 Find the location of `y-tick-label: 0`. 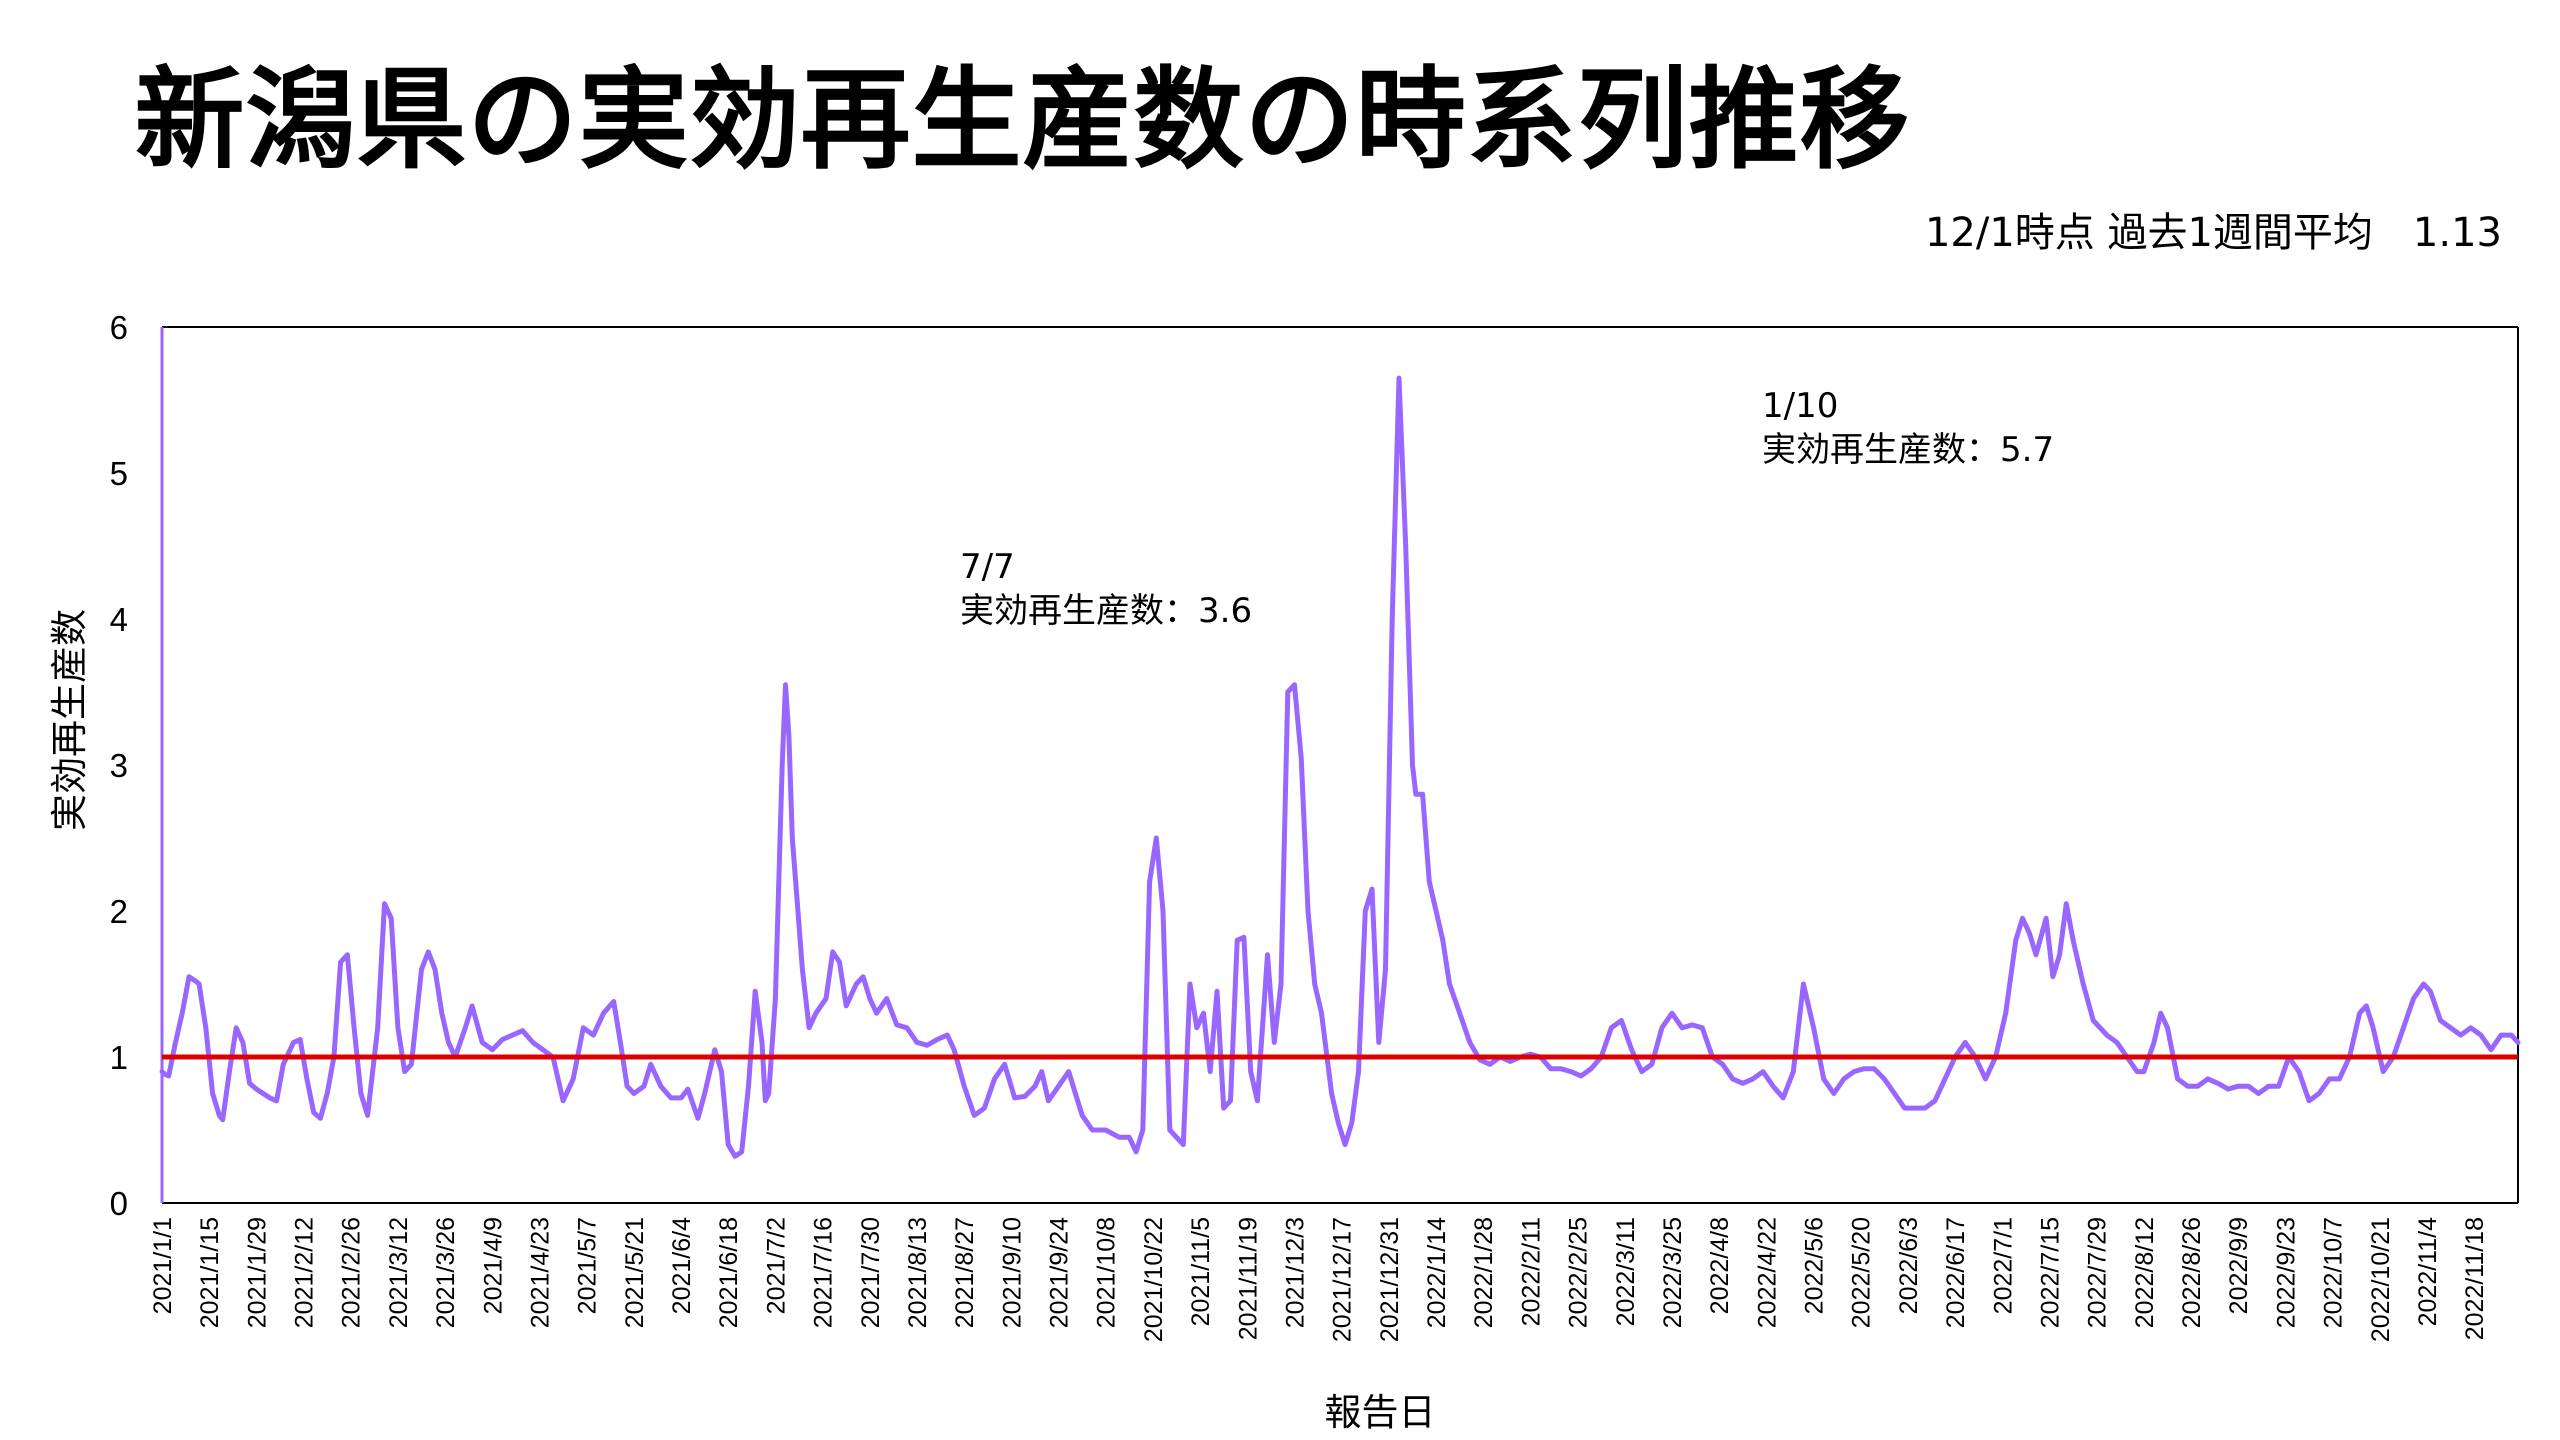

y-tick-label: 0 is located at coordinates (119, 1203).